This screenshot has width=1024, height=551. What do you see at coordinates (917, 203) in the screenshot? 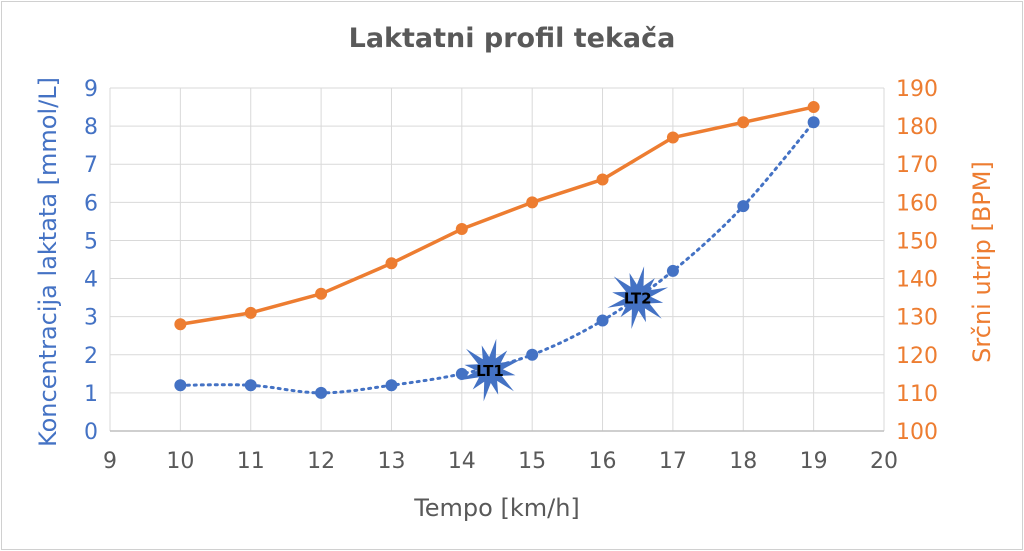
I see `y2-tick-label: 160` at bounding box center [917, 203].